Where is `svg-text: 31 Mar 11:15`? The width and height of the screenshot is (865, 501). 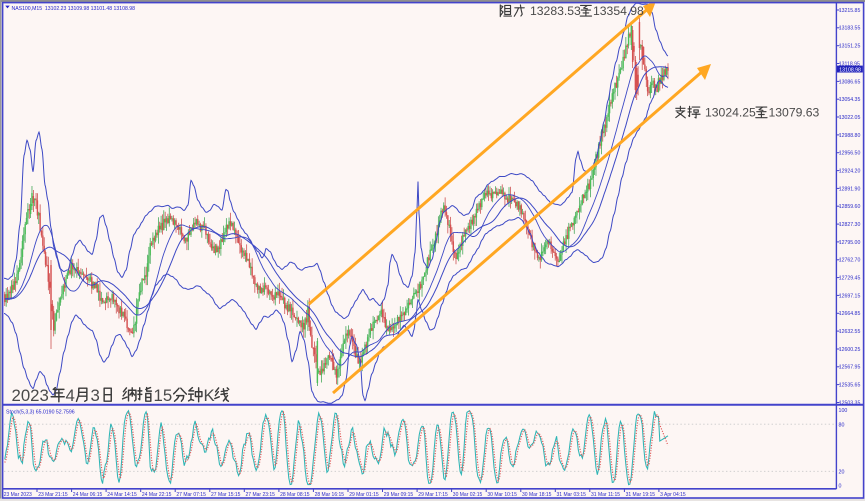
svg-text: 31 Mar 11:15 is located at coordinates (605, 495).